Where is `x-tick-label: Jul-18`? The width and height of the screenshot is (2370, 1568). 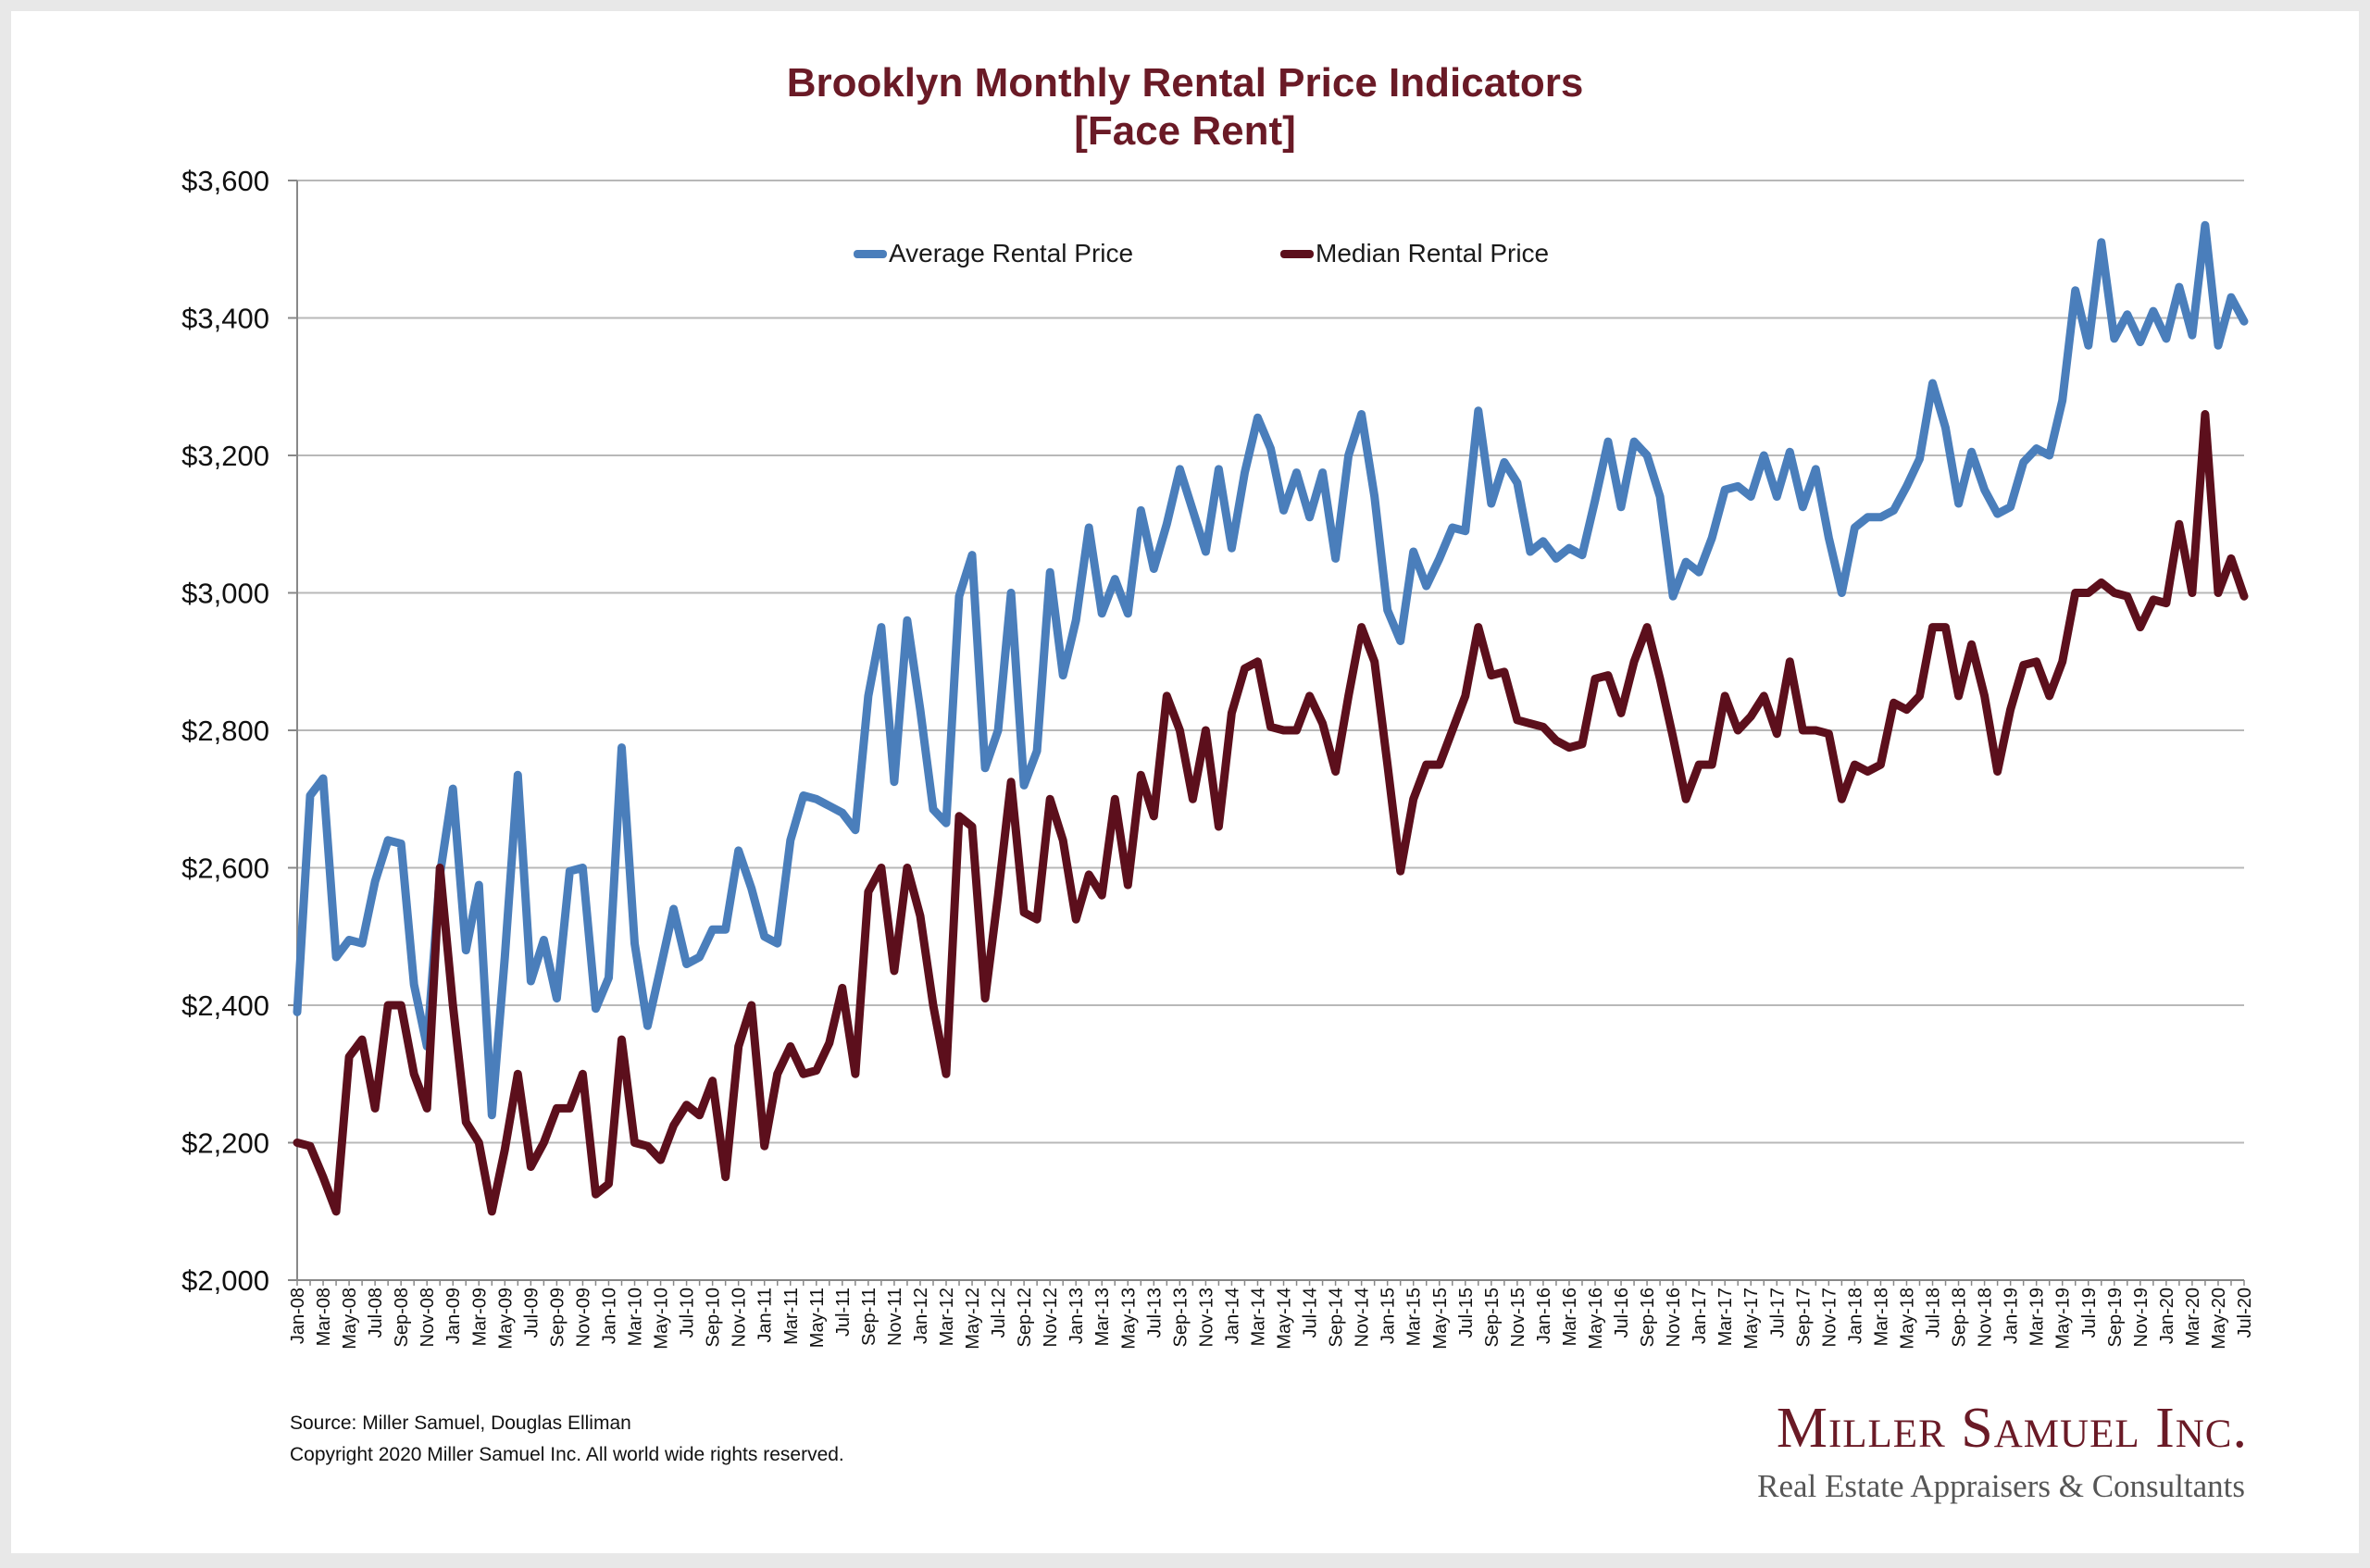
x-tick-label: Jul-18 is located at coordinates (1934, 1313).